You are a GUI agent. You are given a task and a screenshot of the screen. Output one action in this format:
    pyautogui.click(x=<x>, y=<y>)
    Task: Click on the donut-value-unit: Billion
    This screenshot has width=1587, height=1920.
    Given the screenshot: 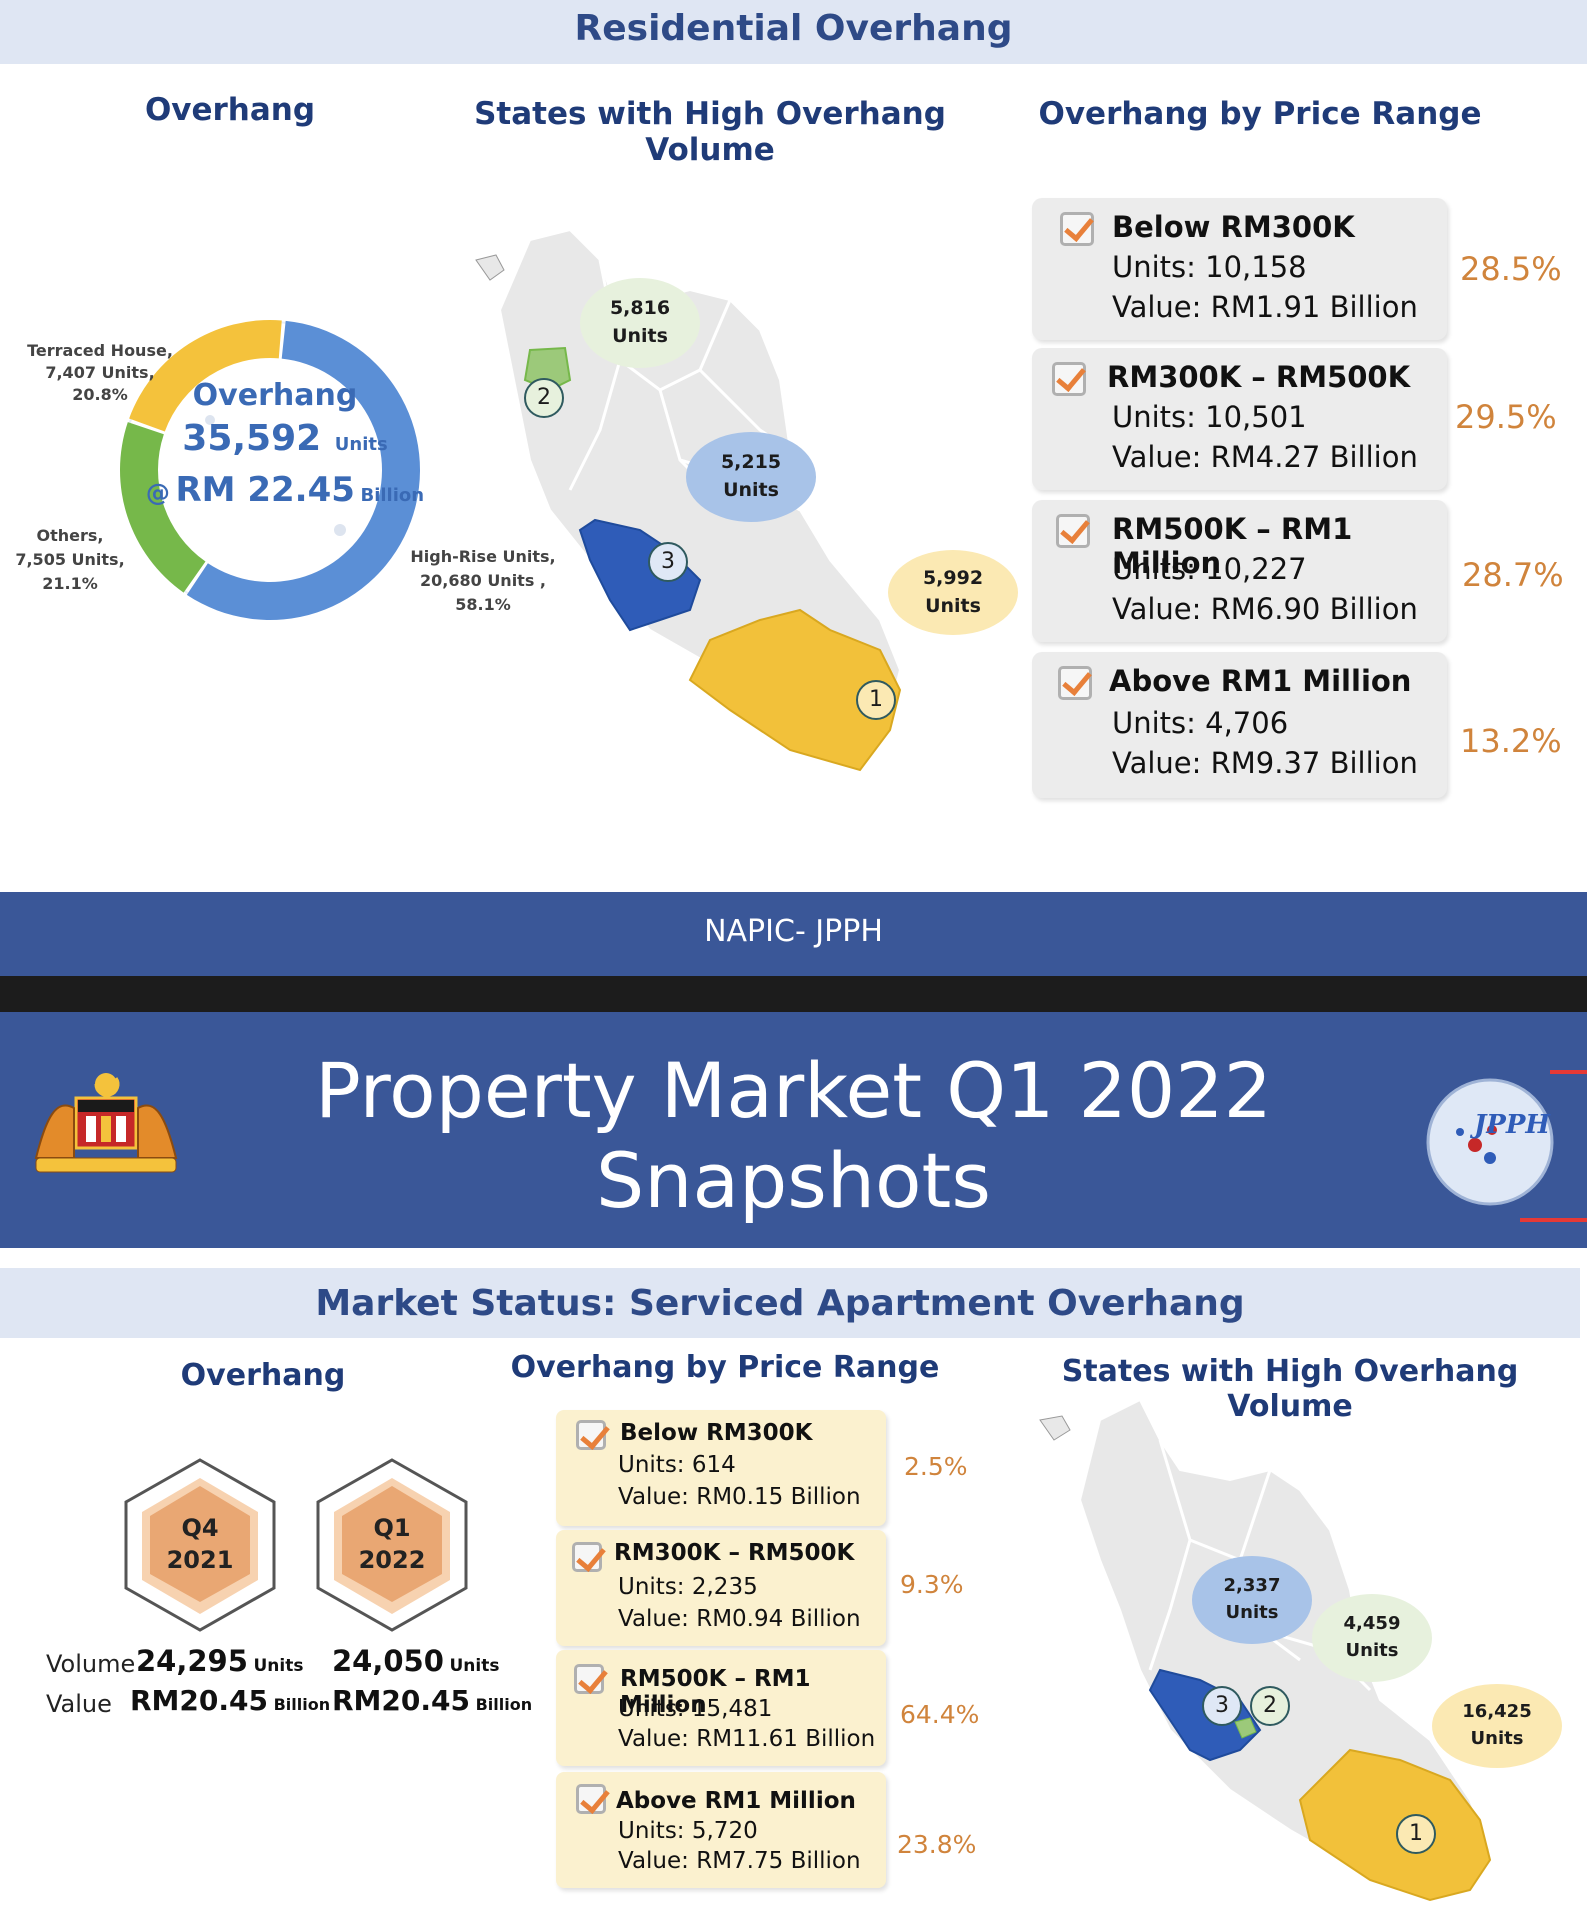 What is the action you would take?
    pyautogui.click(x=392, y=495)
    